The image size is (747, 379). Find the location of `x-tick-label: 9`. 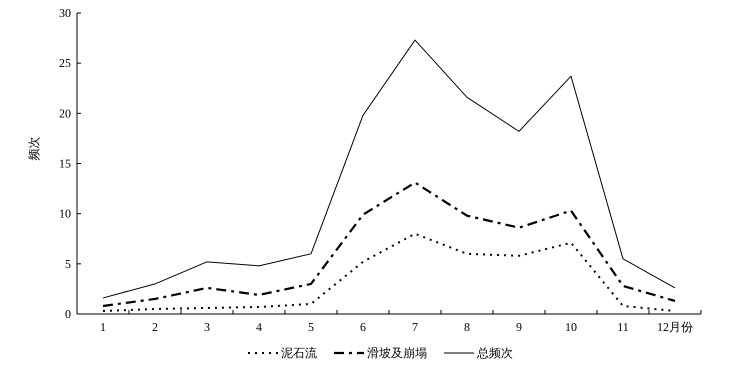

x-tick-label: 9 is located at coordinates (519, 327).